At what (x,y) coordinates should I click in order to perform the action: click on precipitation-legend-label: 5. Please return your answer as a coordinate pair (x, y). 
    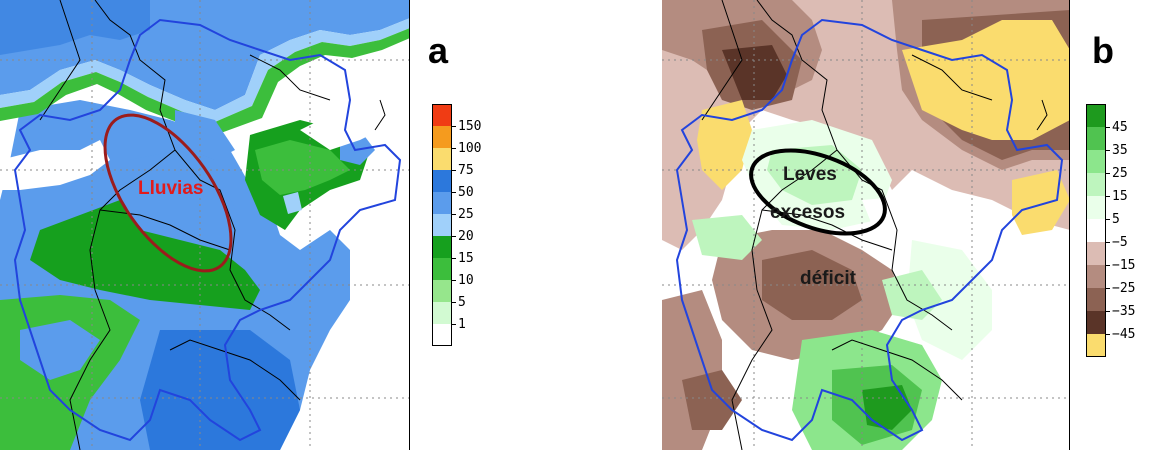
    Looking at the image, I should click on (462, 302).